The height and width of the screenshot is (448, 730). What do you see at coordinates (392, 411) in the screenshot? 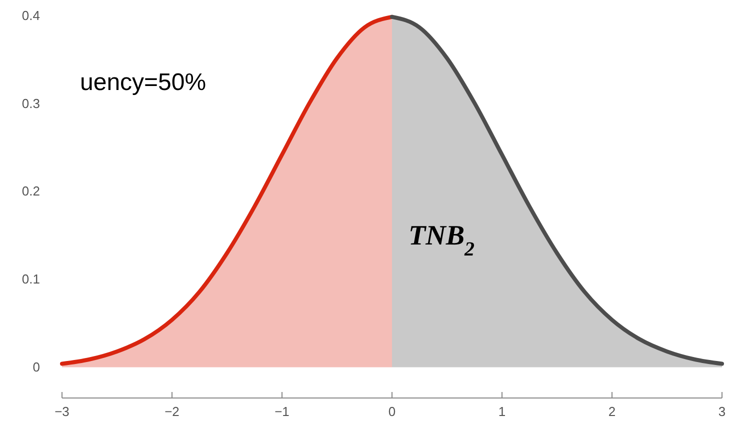
I see `x-tick-label: 0` at bounding box center [392, 411].